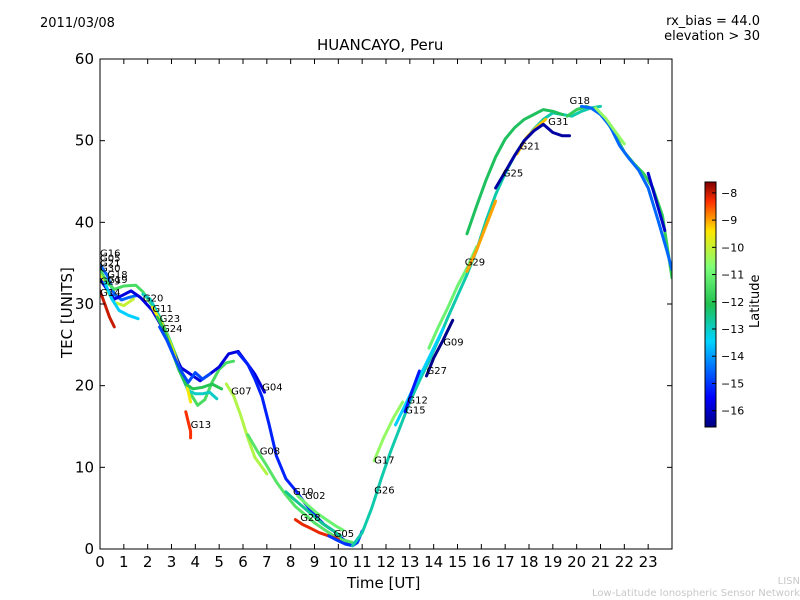  What do you see at coordinates (732, 383) in the screenshot?
I see `colorbar-tick-label: −15` at bounding box center [732, 383].